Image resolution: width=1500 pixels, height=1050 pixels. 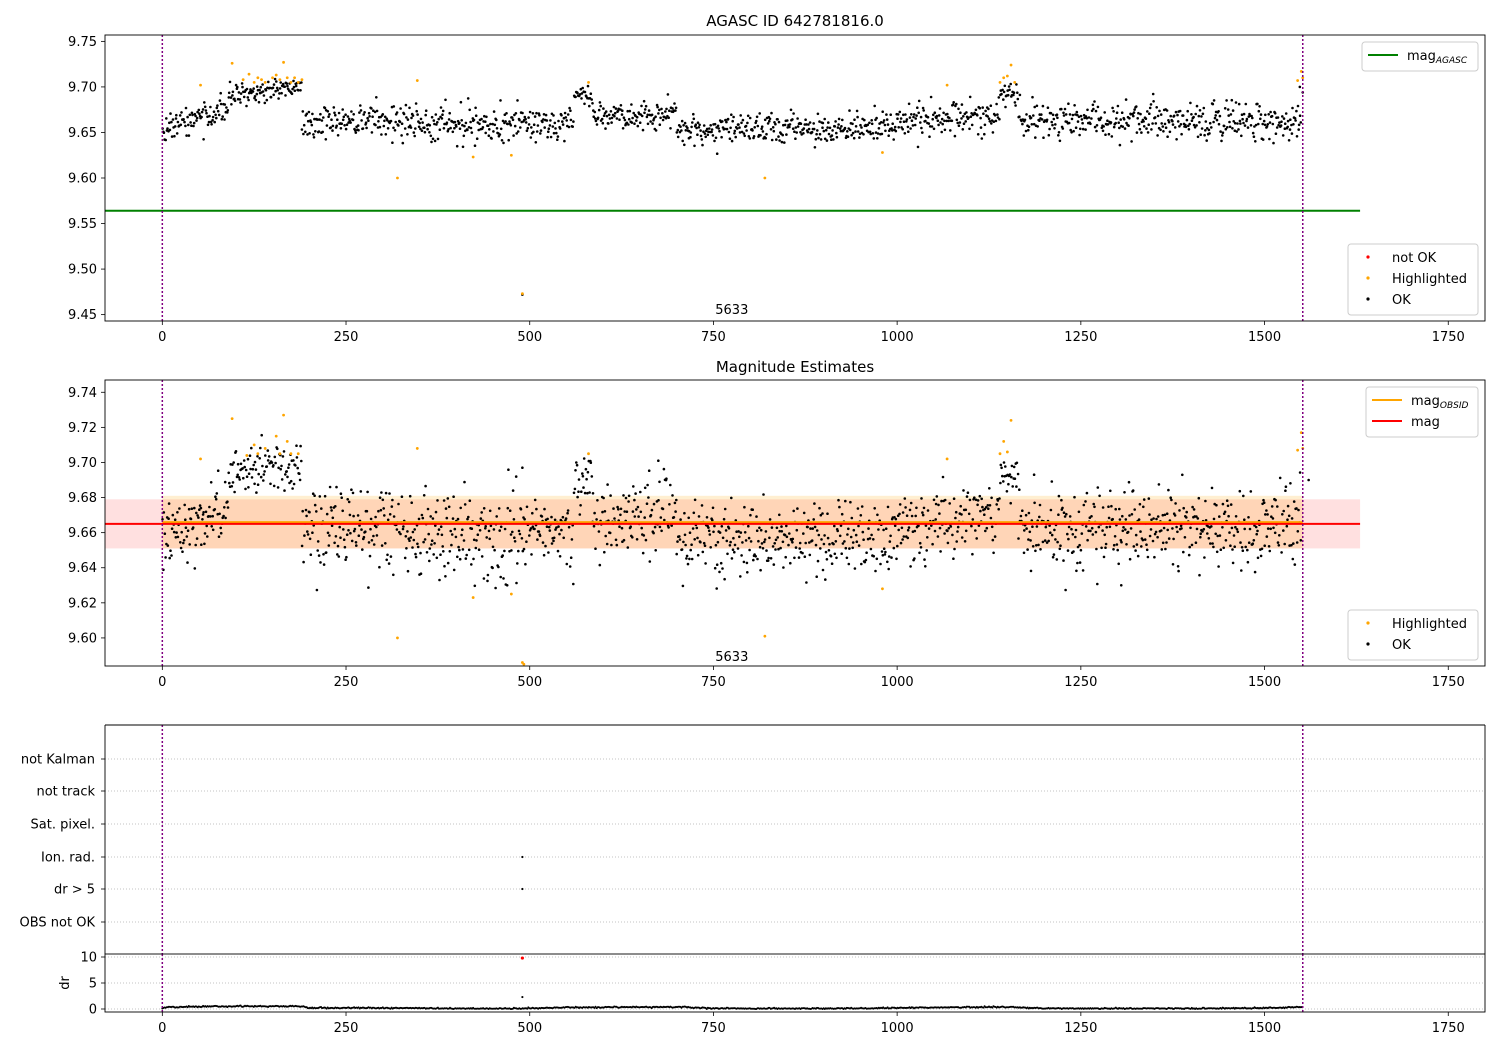 What do you see at coordinates (162, 337) in the screenshot?
I see `x-tick-label: 0` at bounding box center [162, 337].